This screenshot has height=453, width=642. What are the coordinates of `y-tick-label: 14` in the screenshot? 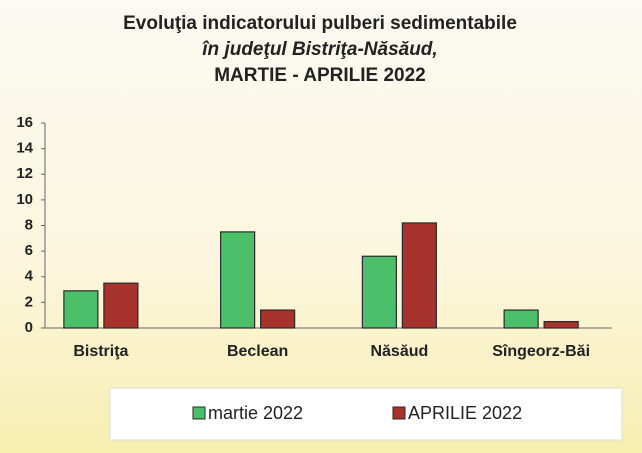 It's located at (24, 148).